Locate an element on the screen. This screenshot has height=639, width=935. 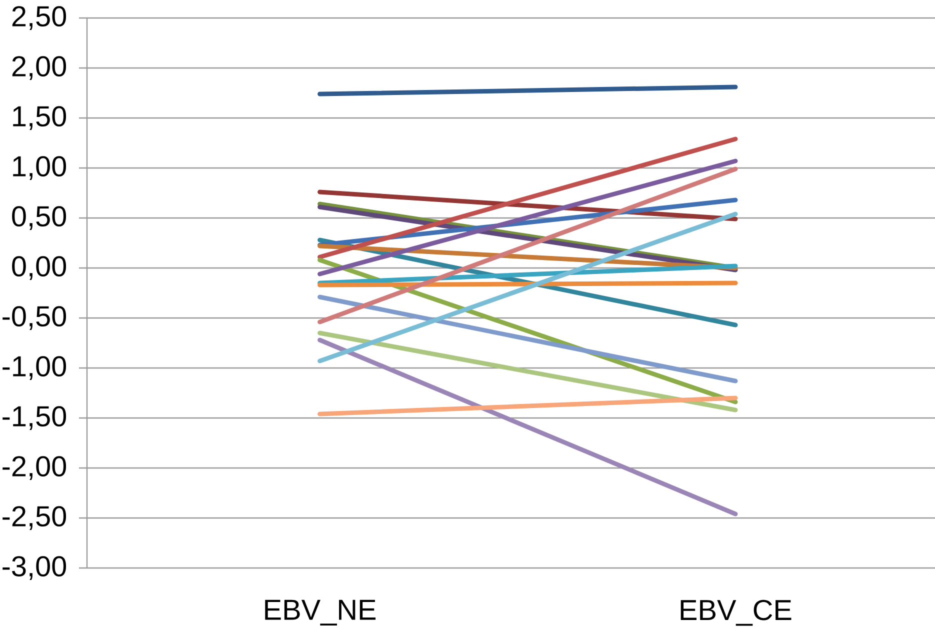
y-tick-label: -0,50 is located at coordinates (34, 318).